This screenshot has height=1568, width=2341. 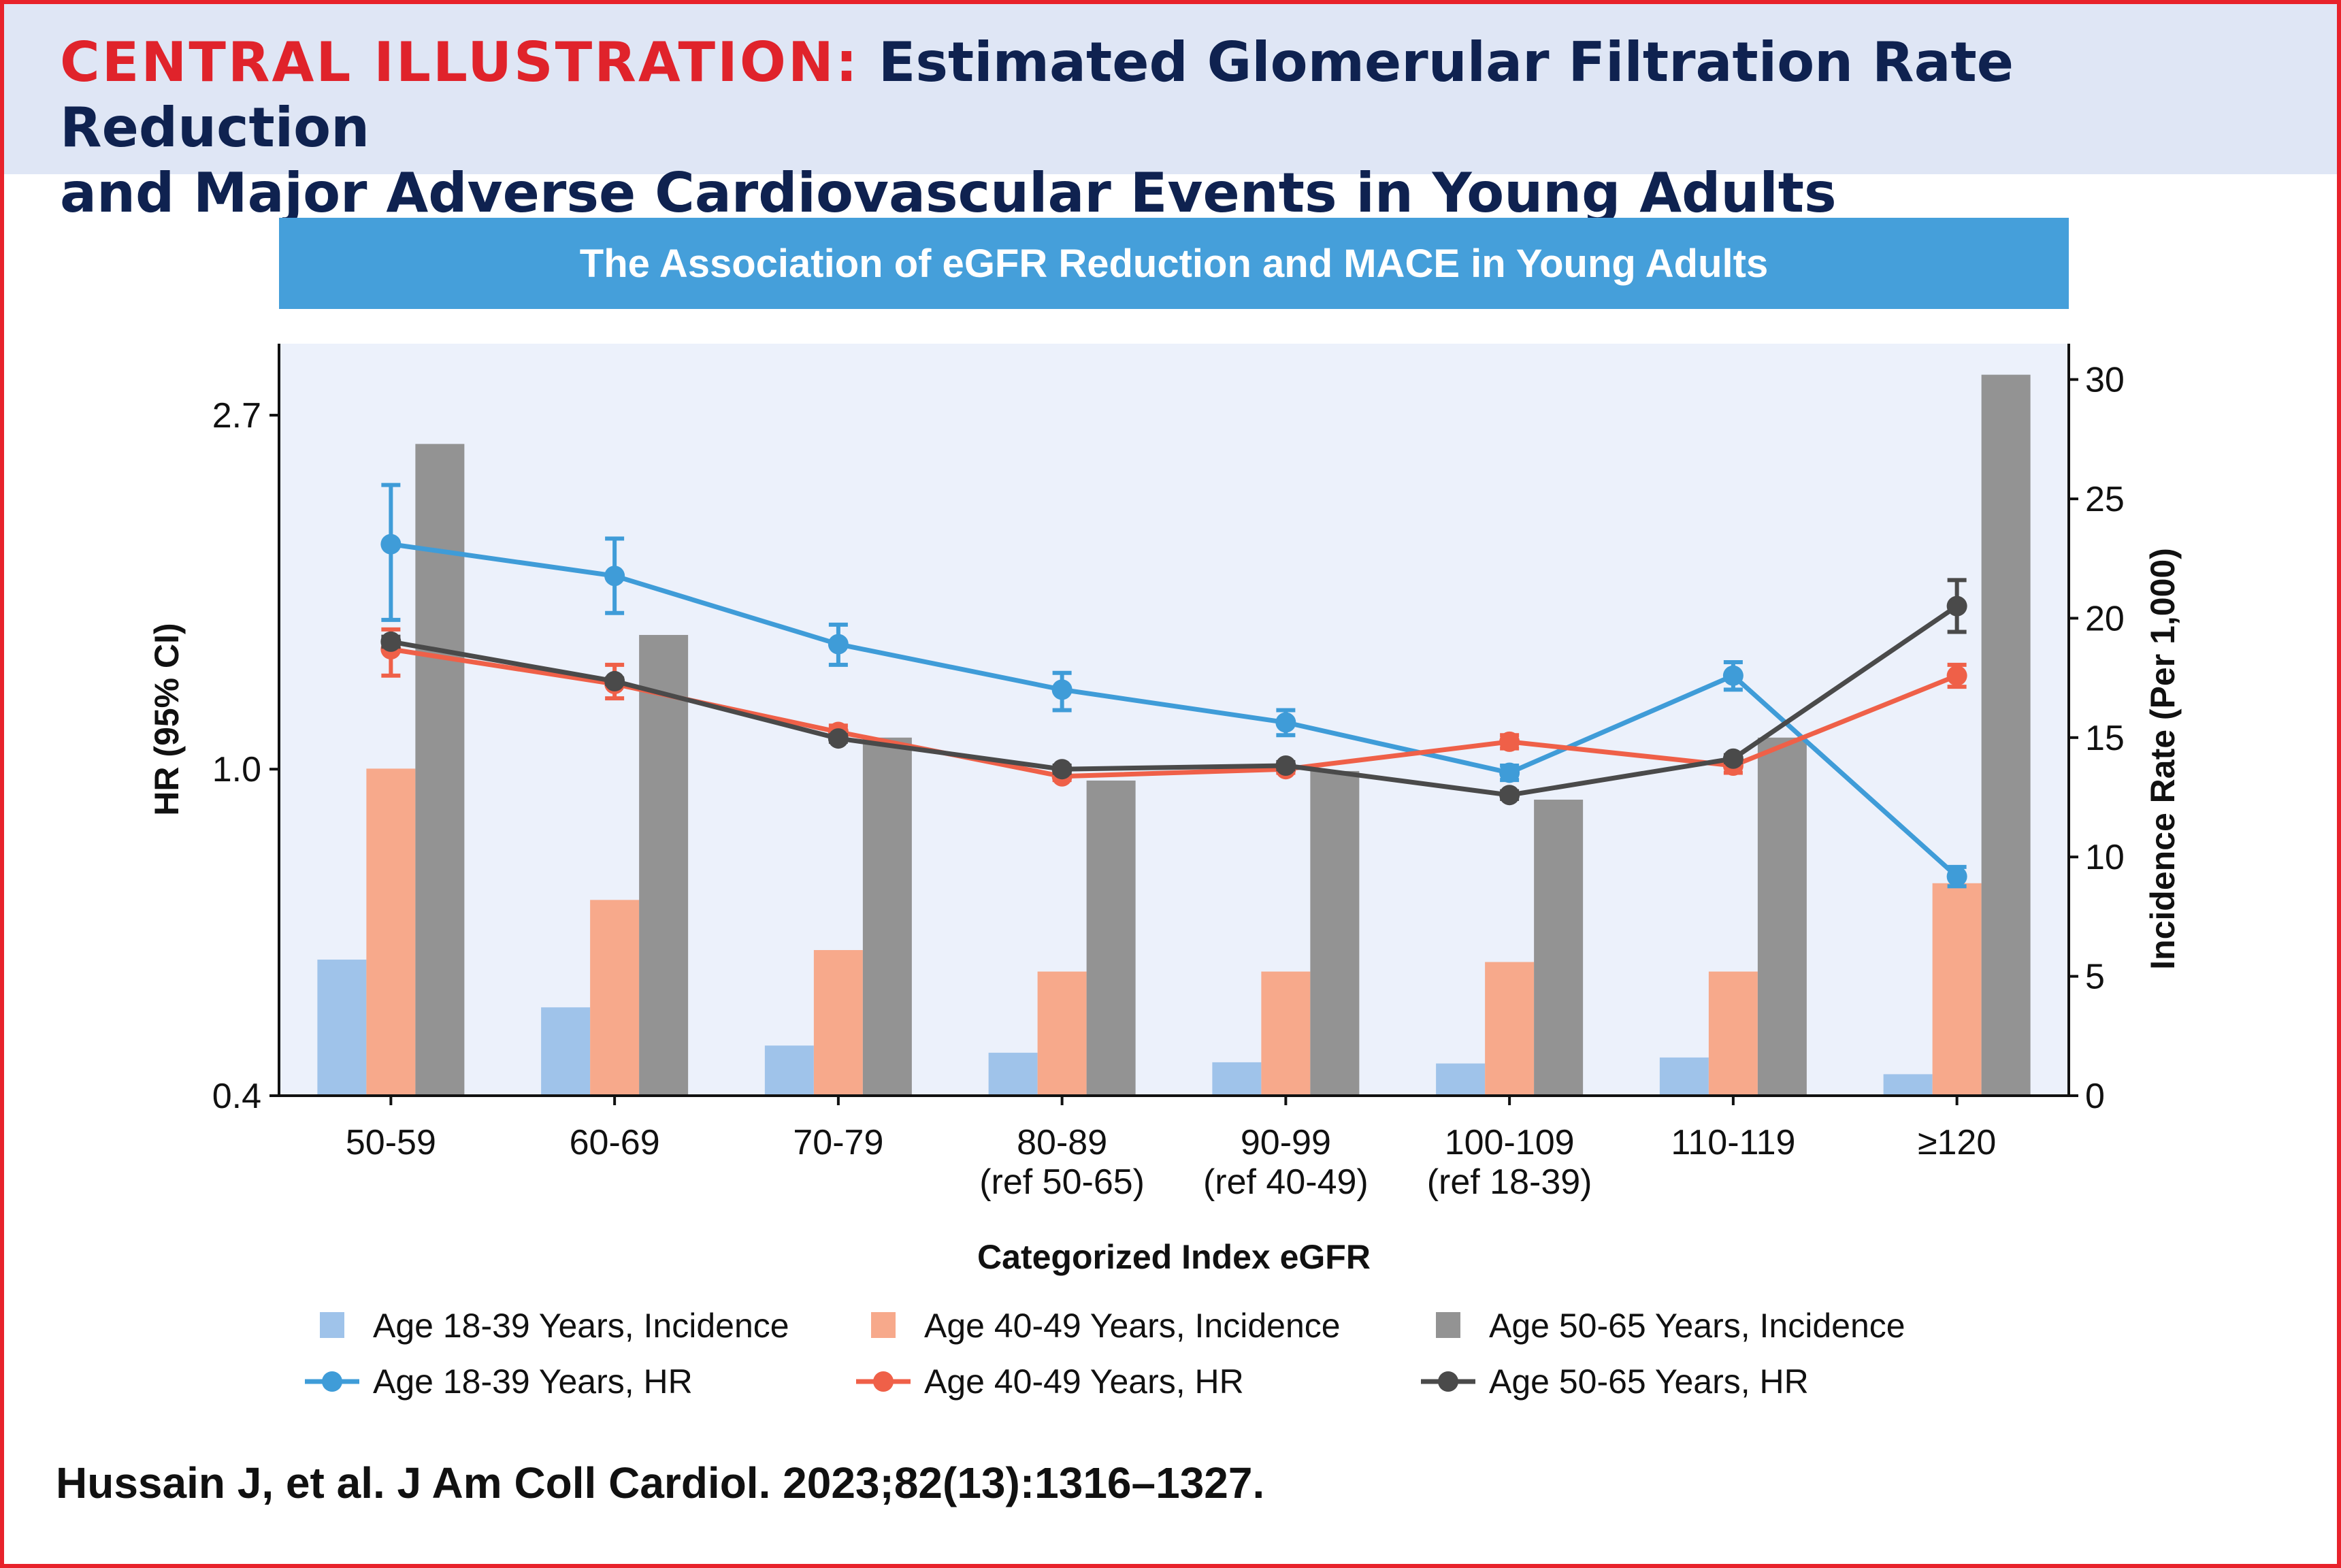 What do you see at coordinates (2105, 380) in the screenshot?
I see `right-tick-label: 30` at bounding box center [2105, 380].